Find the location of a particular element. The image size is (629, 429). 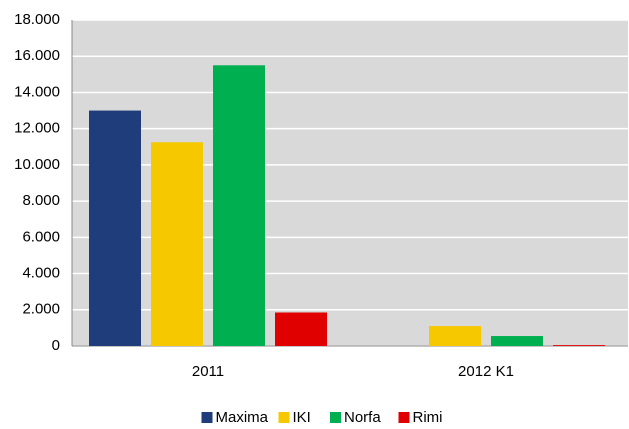

legend-label: Maxima is located at coordinates (242, 417).